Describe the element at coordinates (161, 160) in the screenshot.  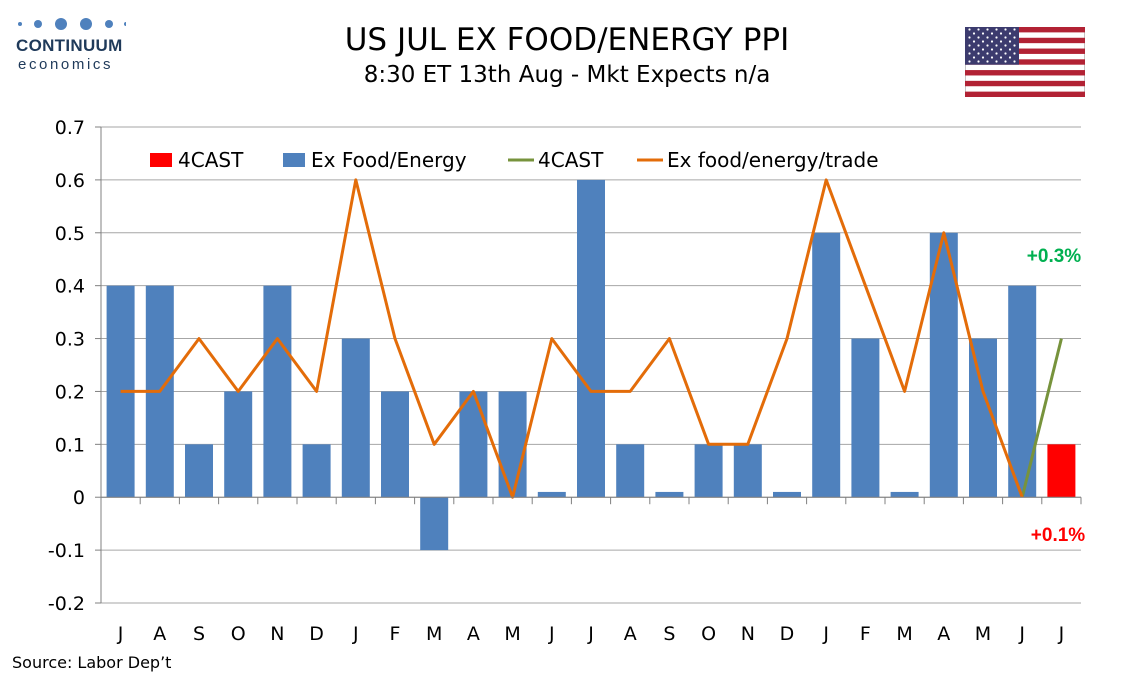
I see `legend-swatch` at that location.